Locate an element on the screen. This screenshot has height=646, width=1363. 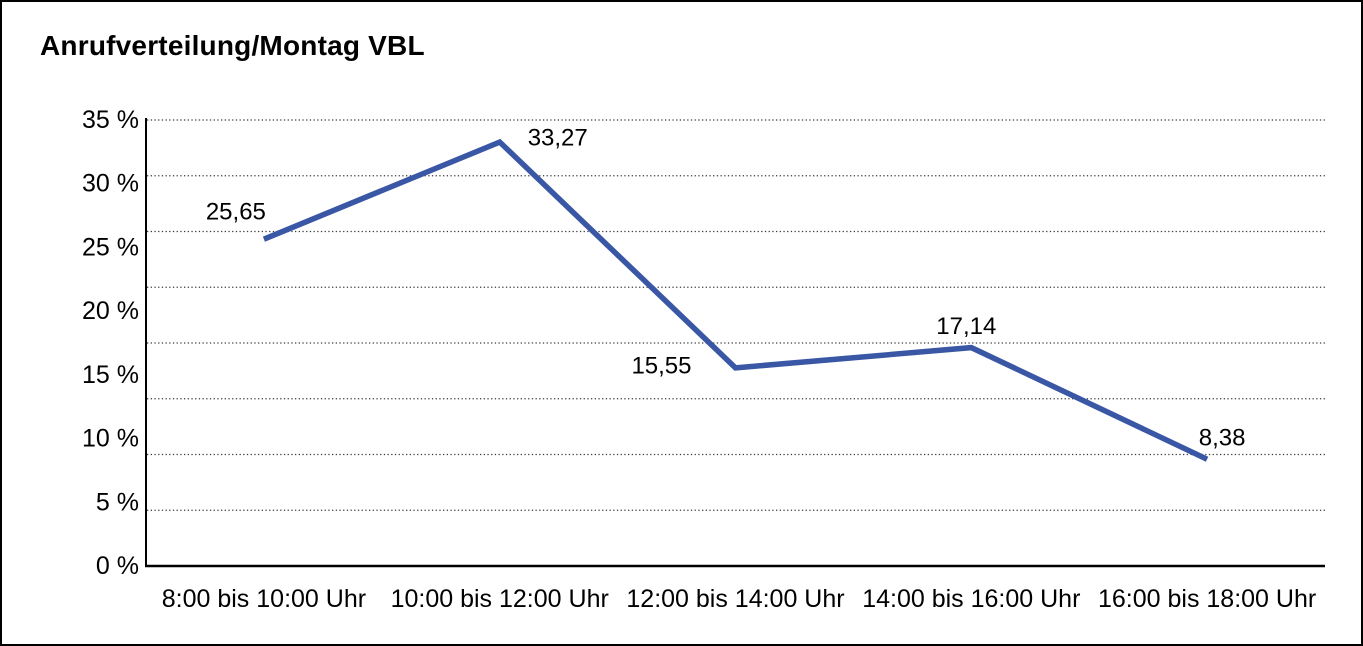
x-axis-label: 10:00 bis 12:00 Uhr is located at coordinates (500, 599).